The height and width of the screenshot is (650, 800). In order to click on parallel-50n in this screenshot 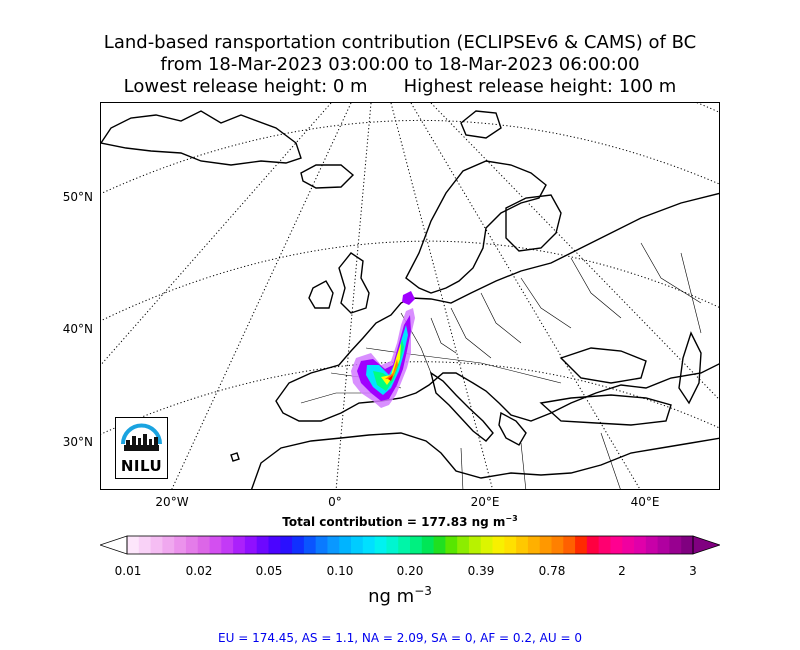, I will do `click(410, 157)`.